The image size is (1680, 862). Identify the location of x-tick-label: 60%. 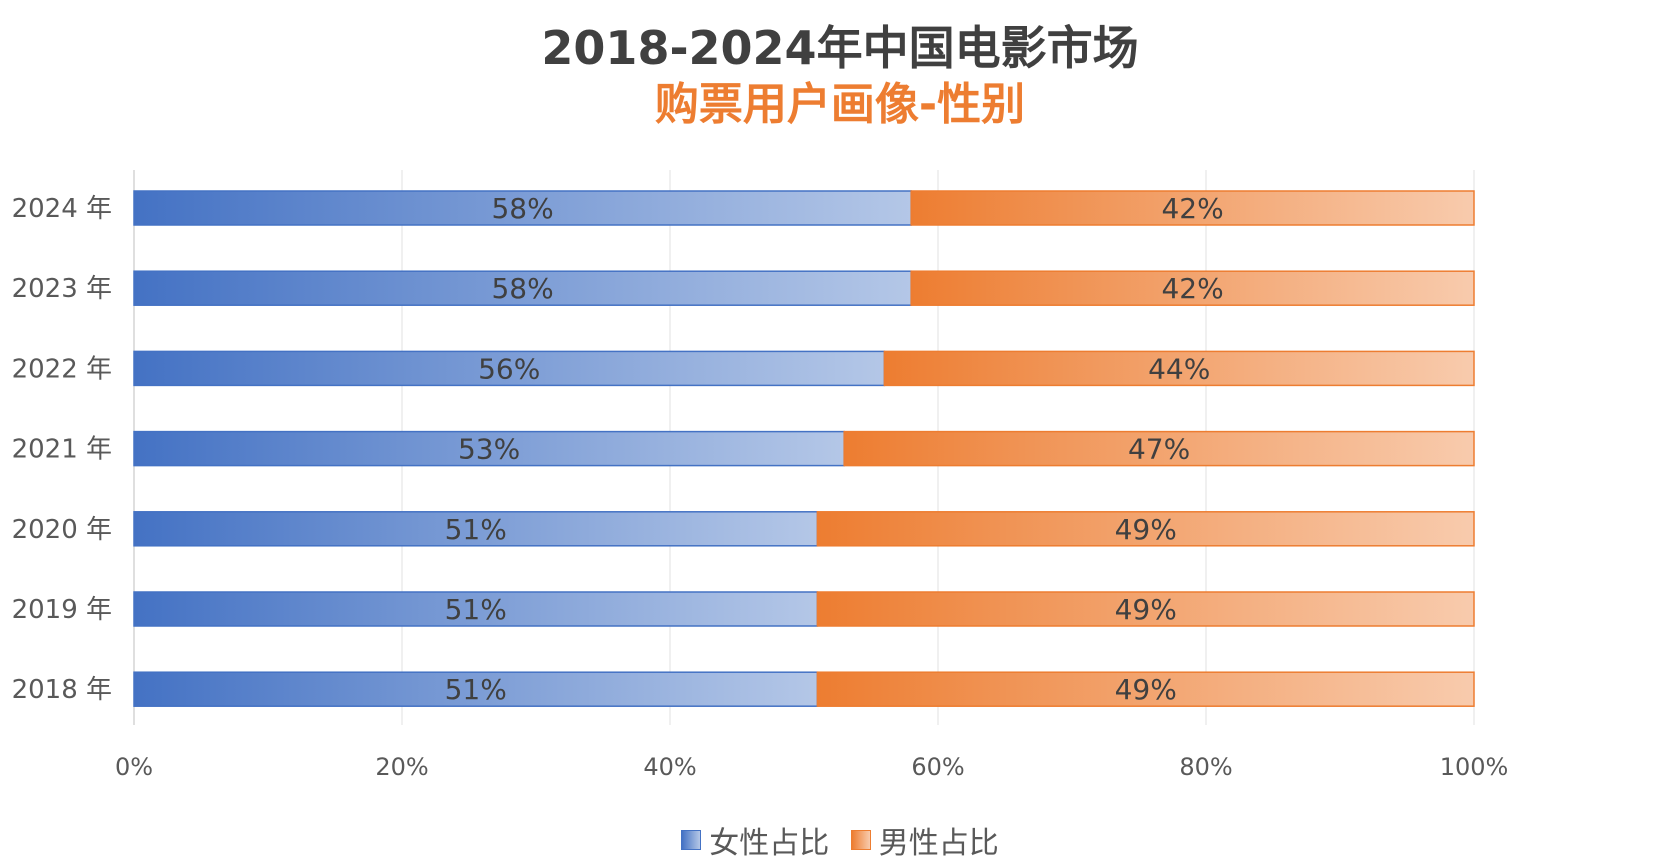
(937, 767).